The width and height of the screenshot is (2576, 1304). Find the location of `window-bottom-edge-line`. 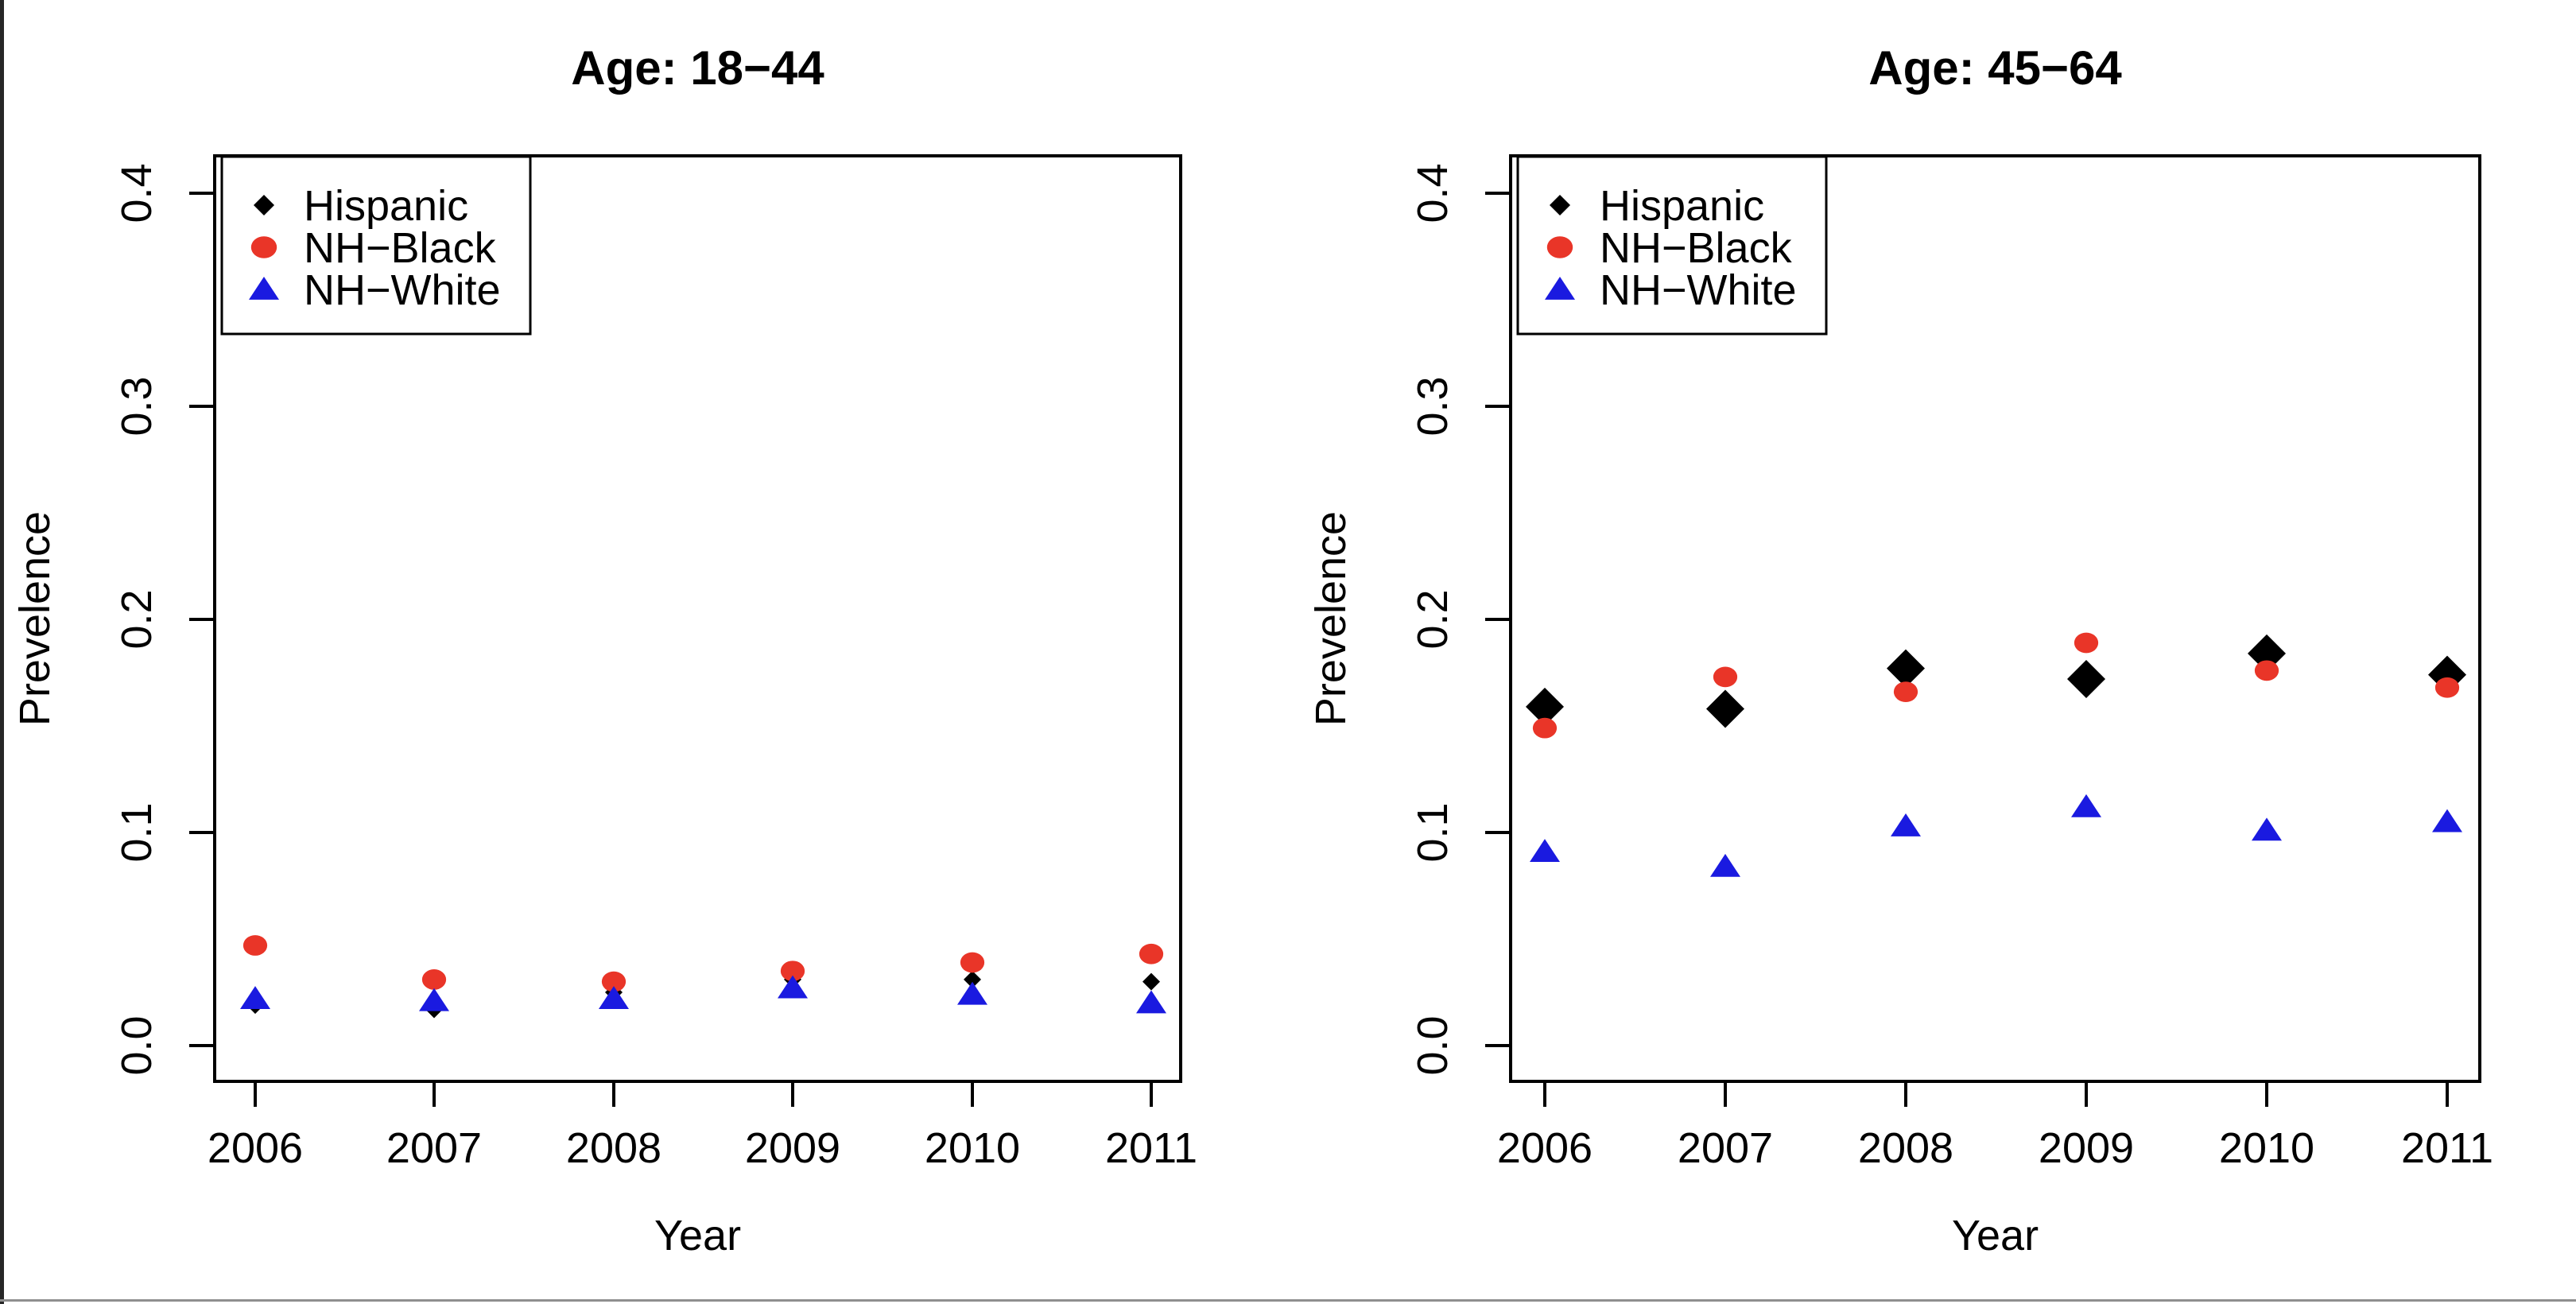

window-bottom-edge-line is located at coordinates (1288, 1301).